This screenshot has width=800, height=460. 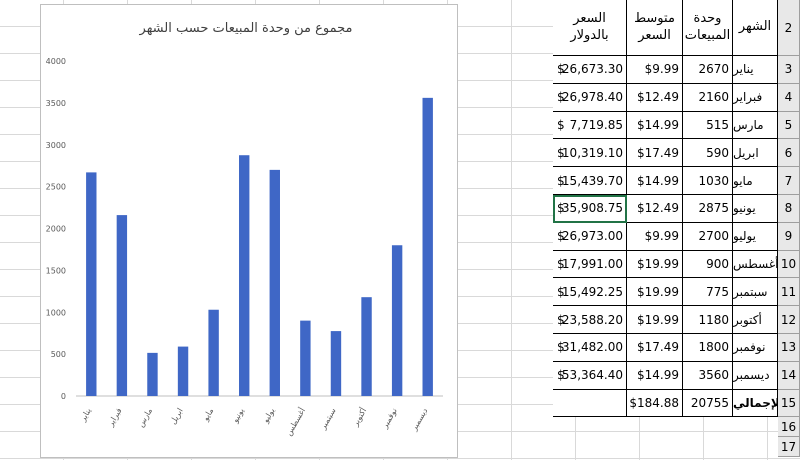 What do you see at coordinates (789, 181) in the screenshot?
I see `row-number: 7` at bounding box center [789, 181].